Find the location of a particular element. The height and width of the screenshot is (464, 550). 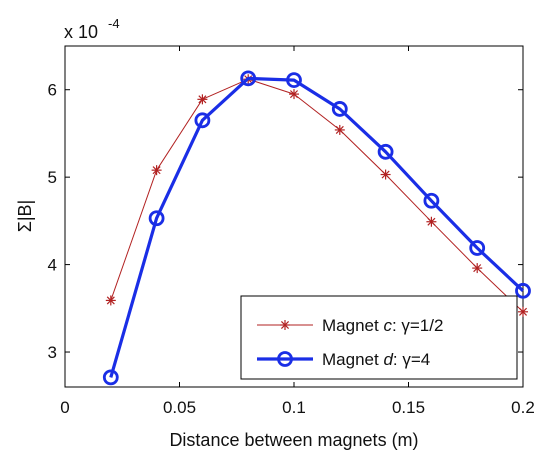

legend-marker-asterisk is located at coordinates (285, 325).